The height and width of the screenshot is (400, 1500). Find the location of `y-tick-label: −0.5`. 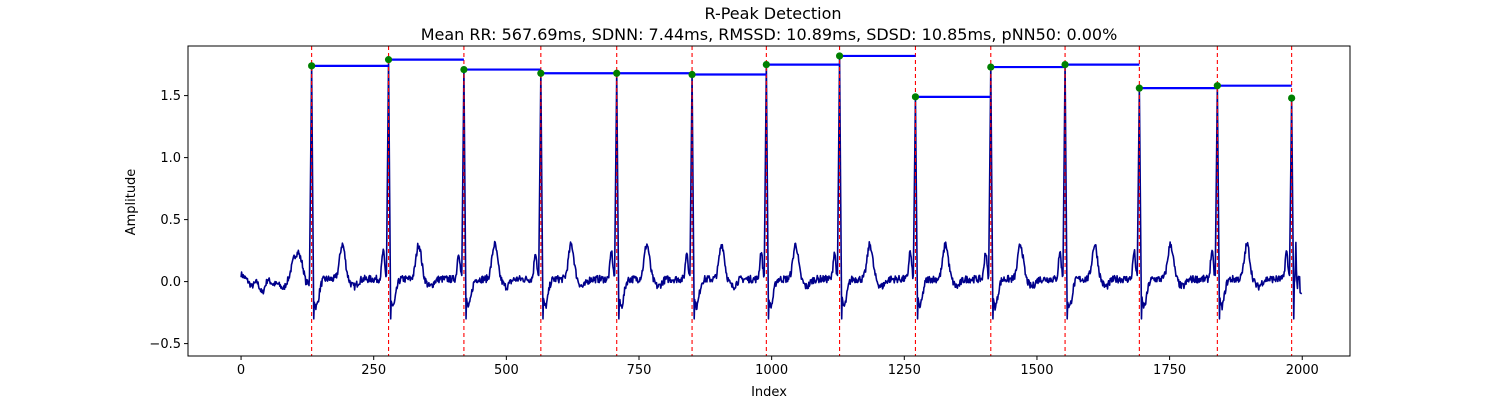

y-tick-label: −0.5 is located at coordinates (165, 344).